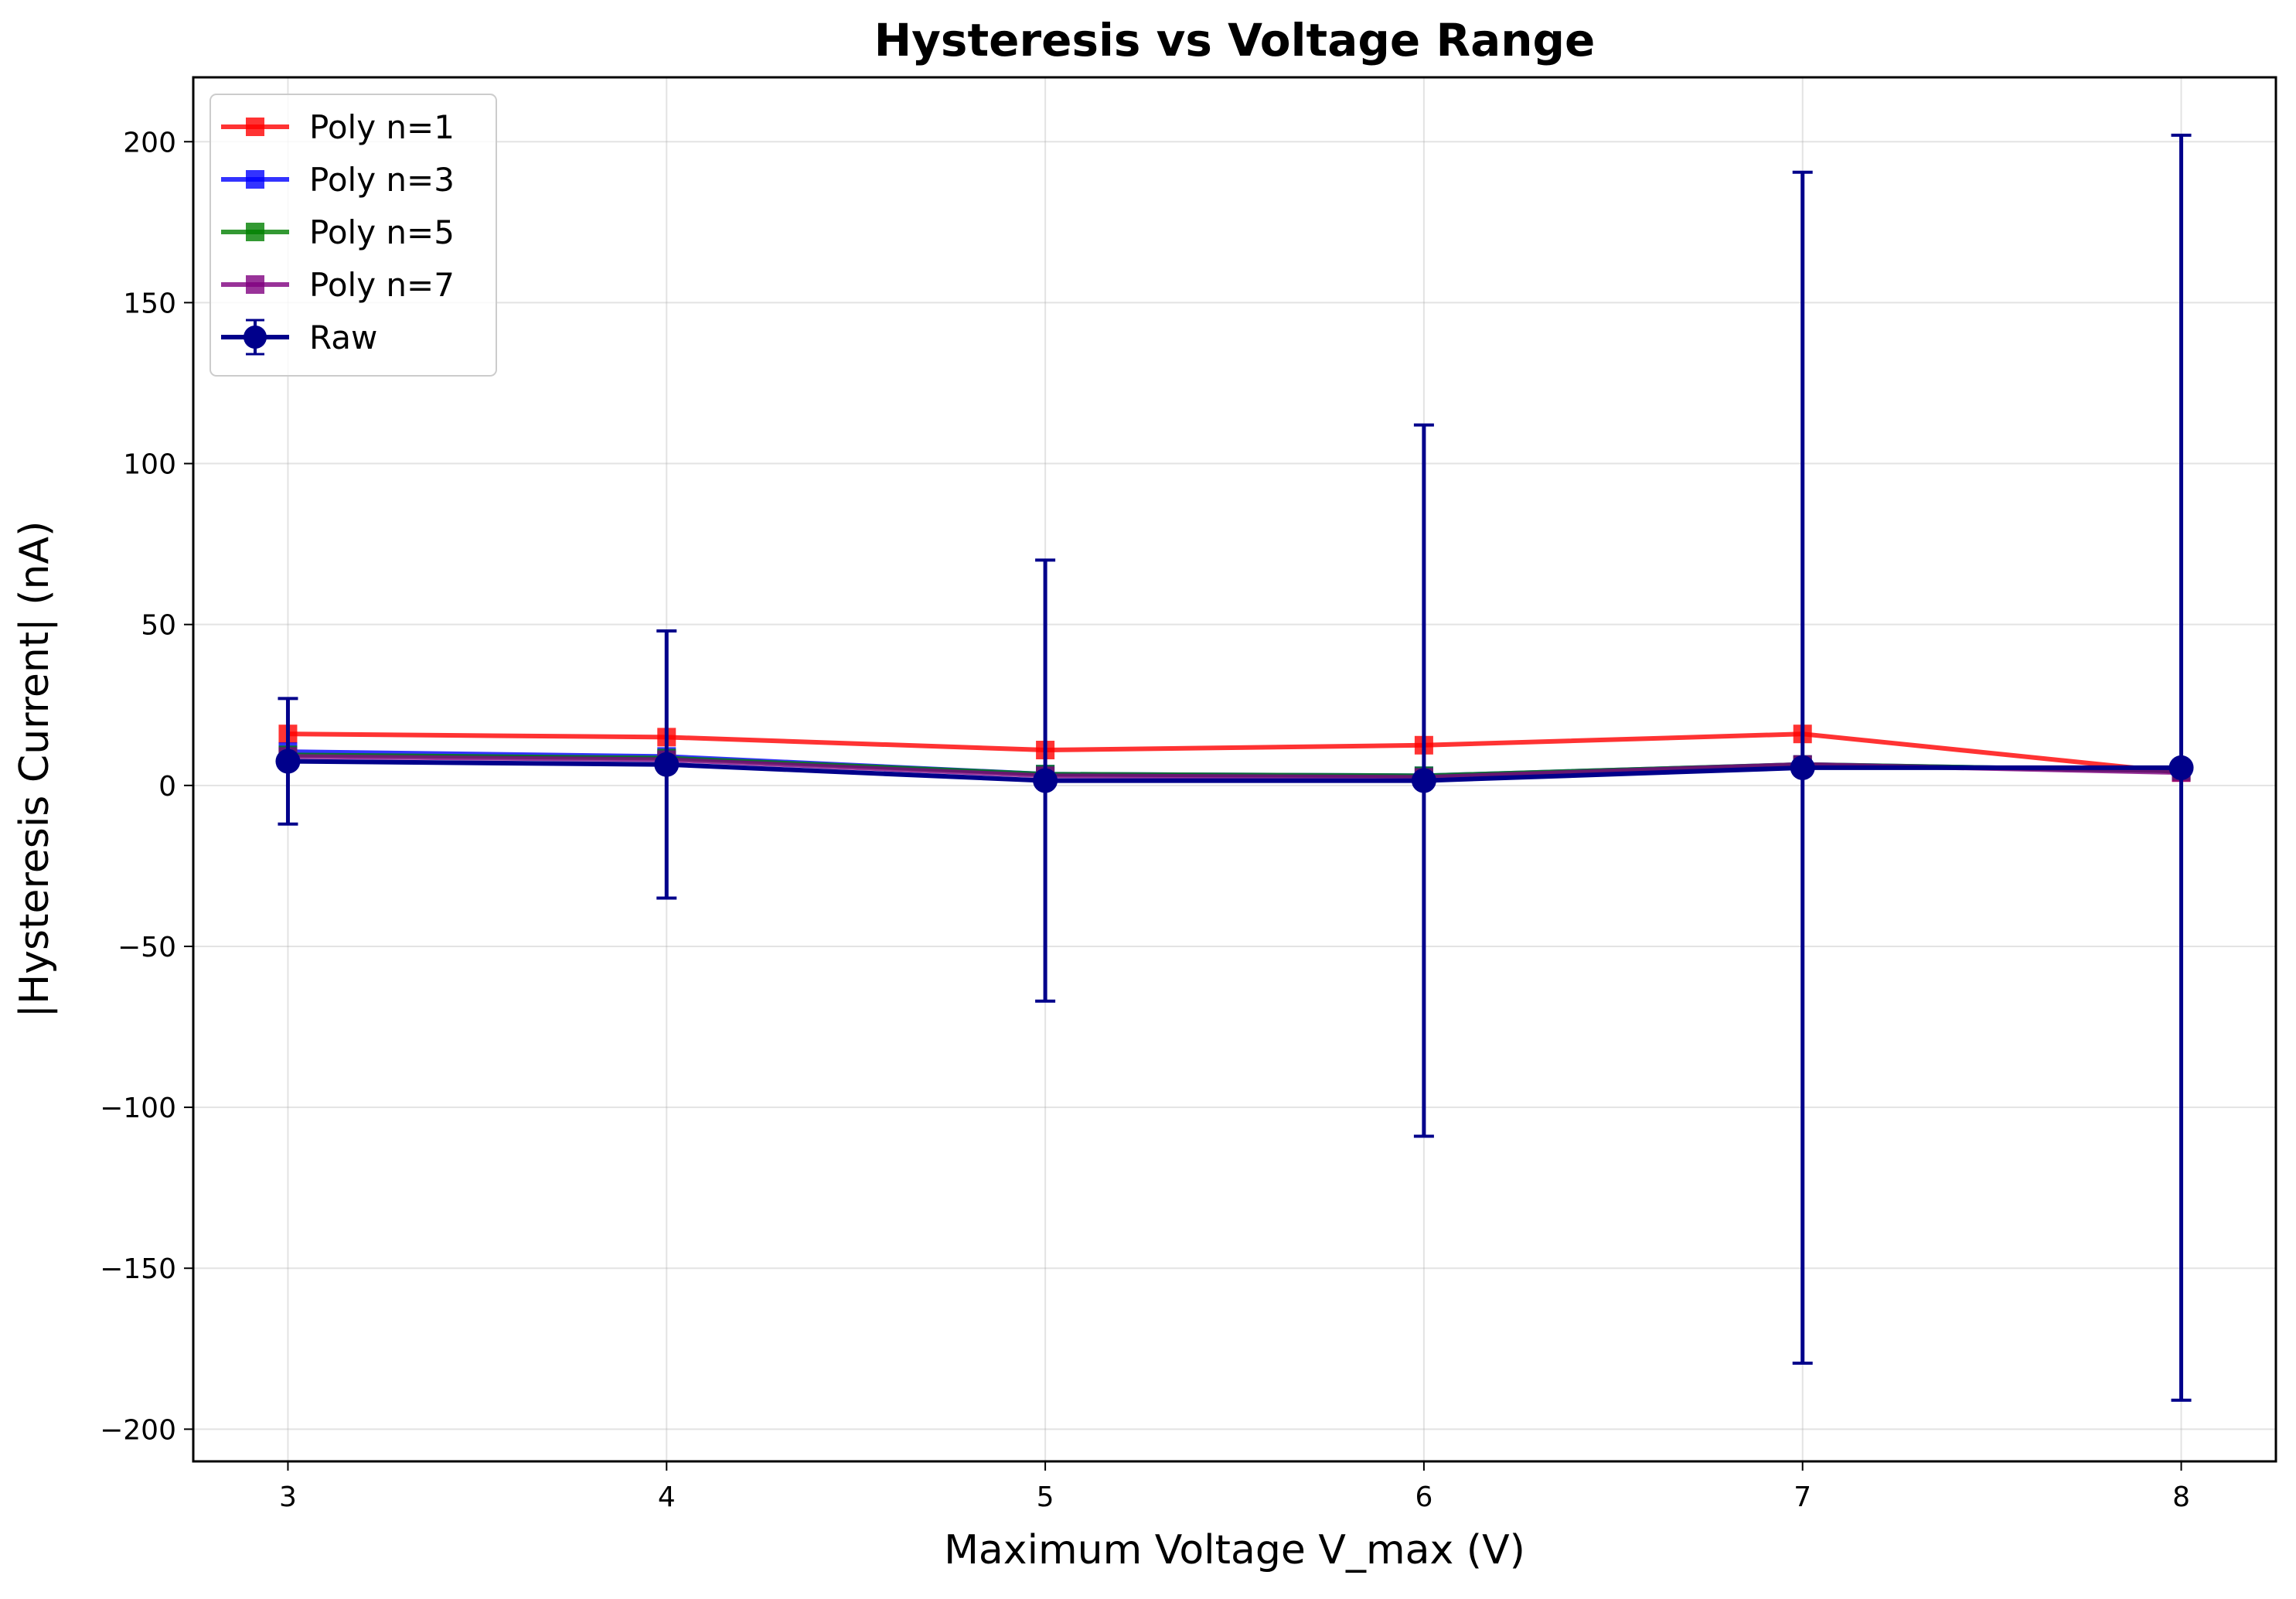  I want to click on legend-label: Poly n=5, so click(382, 232).